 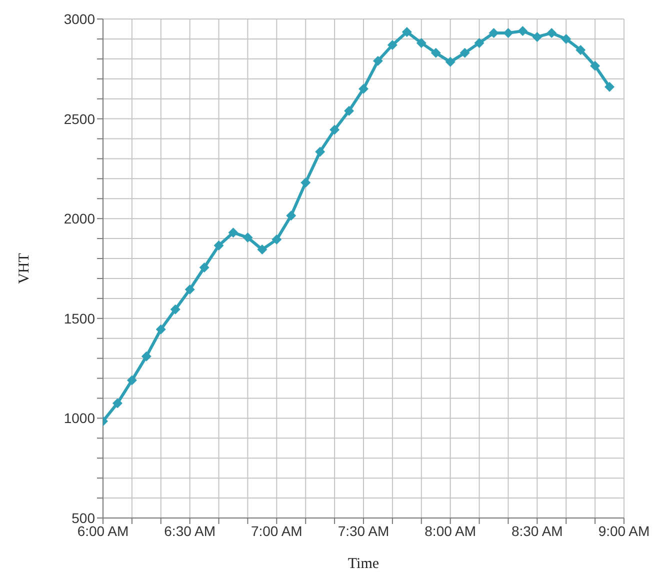 I want to click on x-tick-label: 8:00 AM, so click(x=450, y=530).